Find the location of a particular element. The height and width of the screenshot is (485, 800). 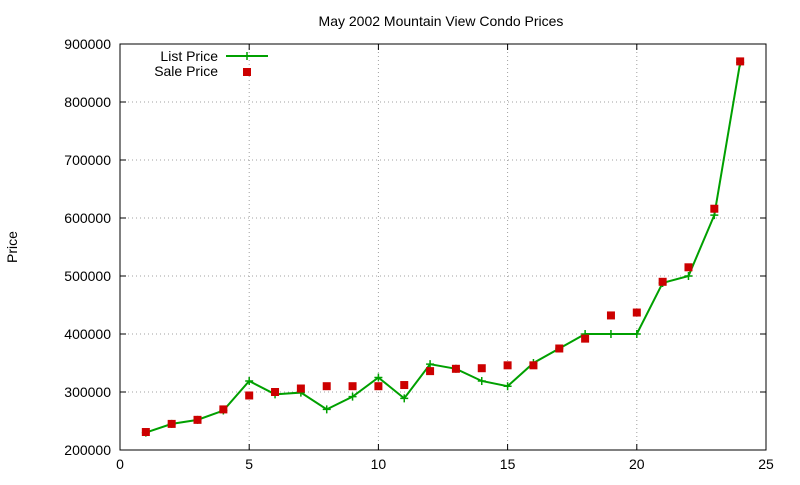

x-tick-label: 5 is located at coordinates (249, 464).